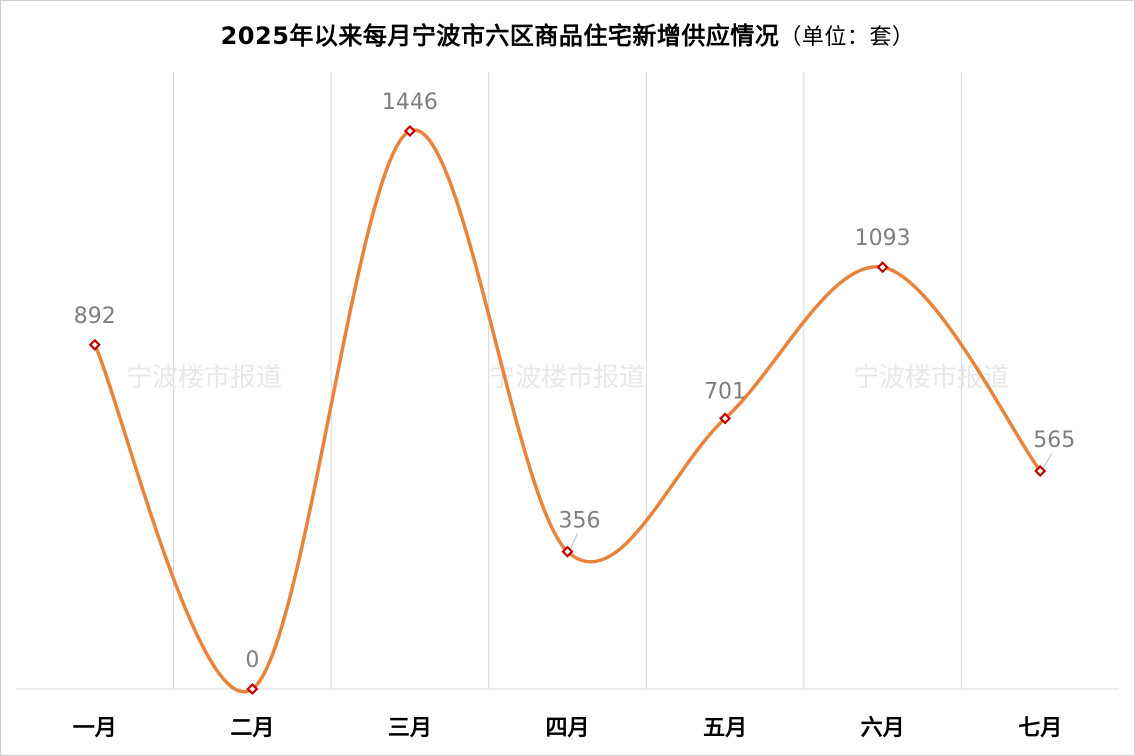 The width and height of the screenshot is (1135, 756). I want to click on chart-title-unit: （单位：套）, so click(847, 37).